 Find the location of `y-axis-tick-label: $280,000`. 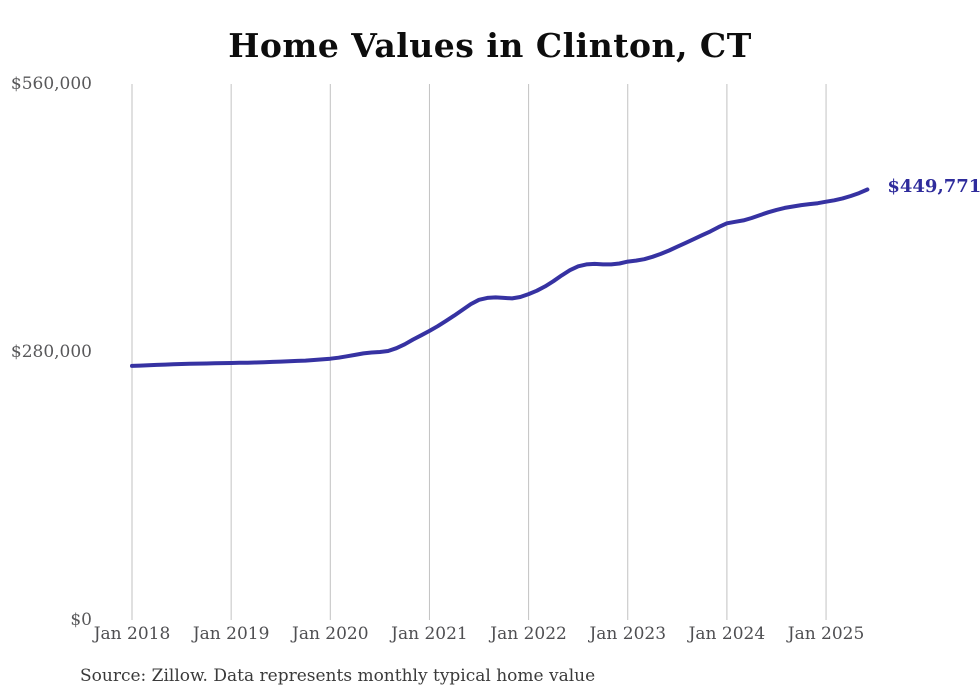

y-axis-tick-label: $280,000 is located at coordinates (51, 352).